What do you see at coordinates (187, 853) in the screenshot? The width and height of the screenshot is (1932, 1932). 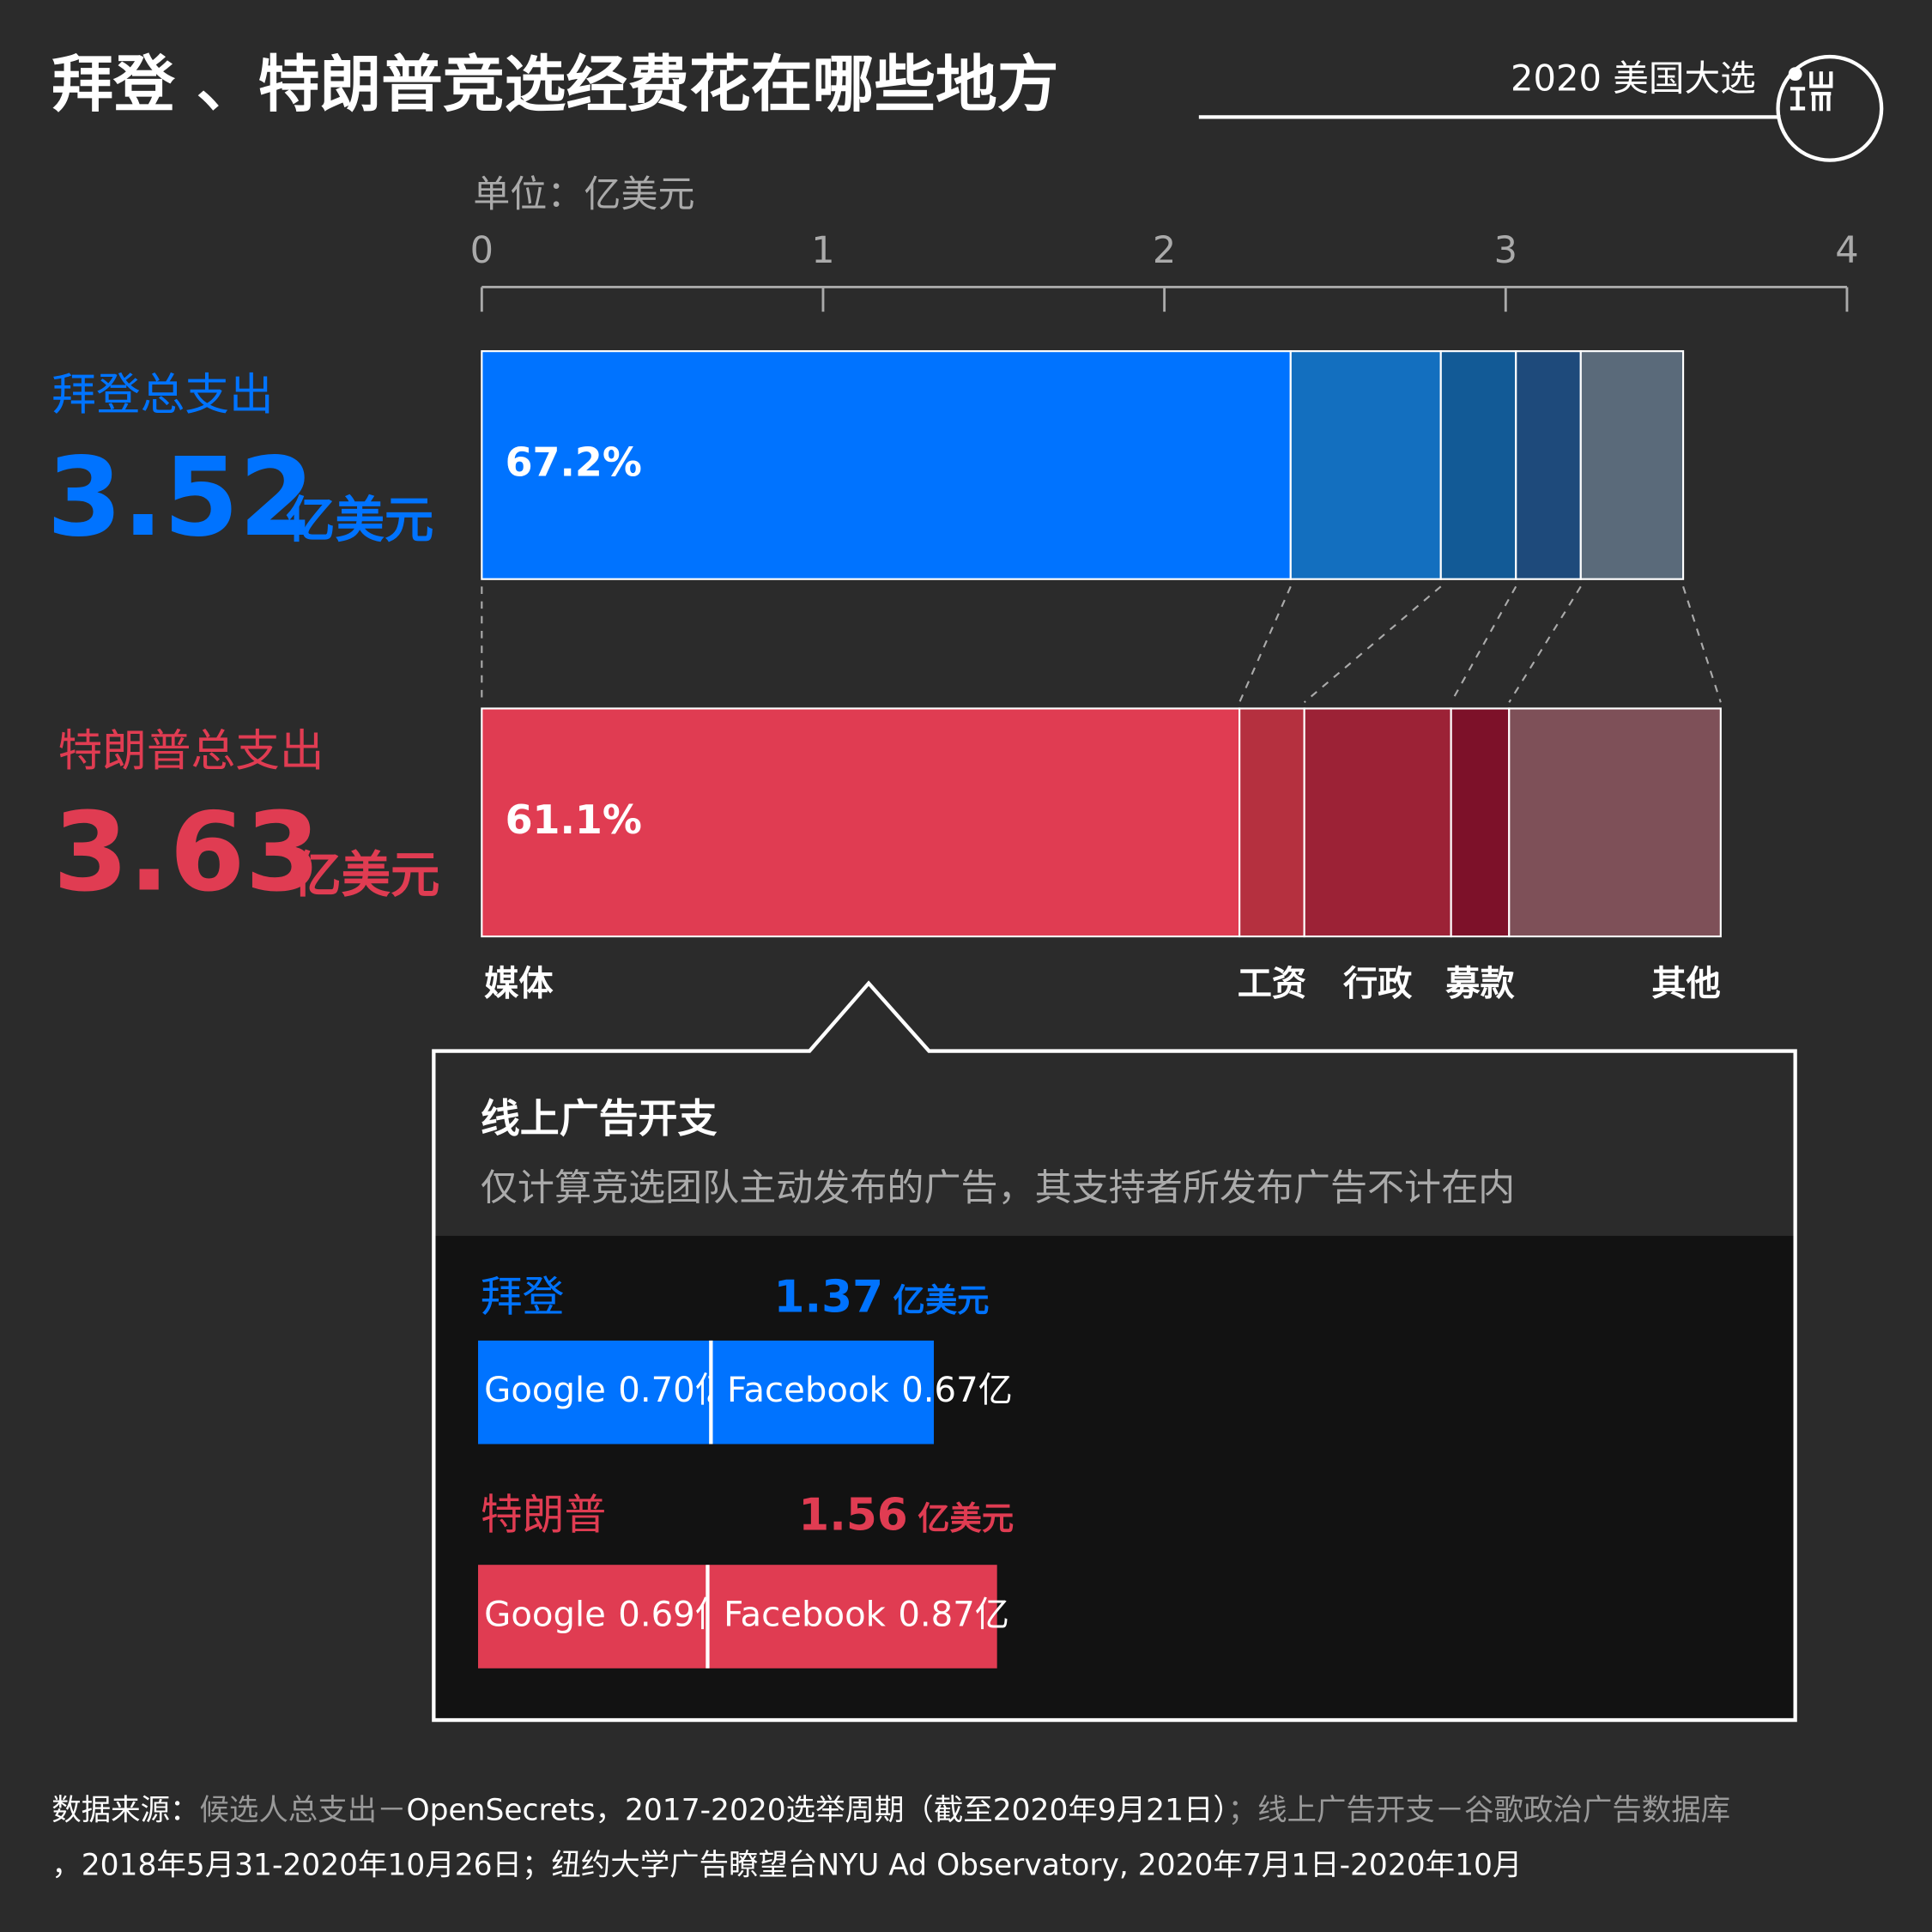 I see `total-value: 3.63` at bounding box center [187, 853].